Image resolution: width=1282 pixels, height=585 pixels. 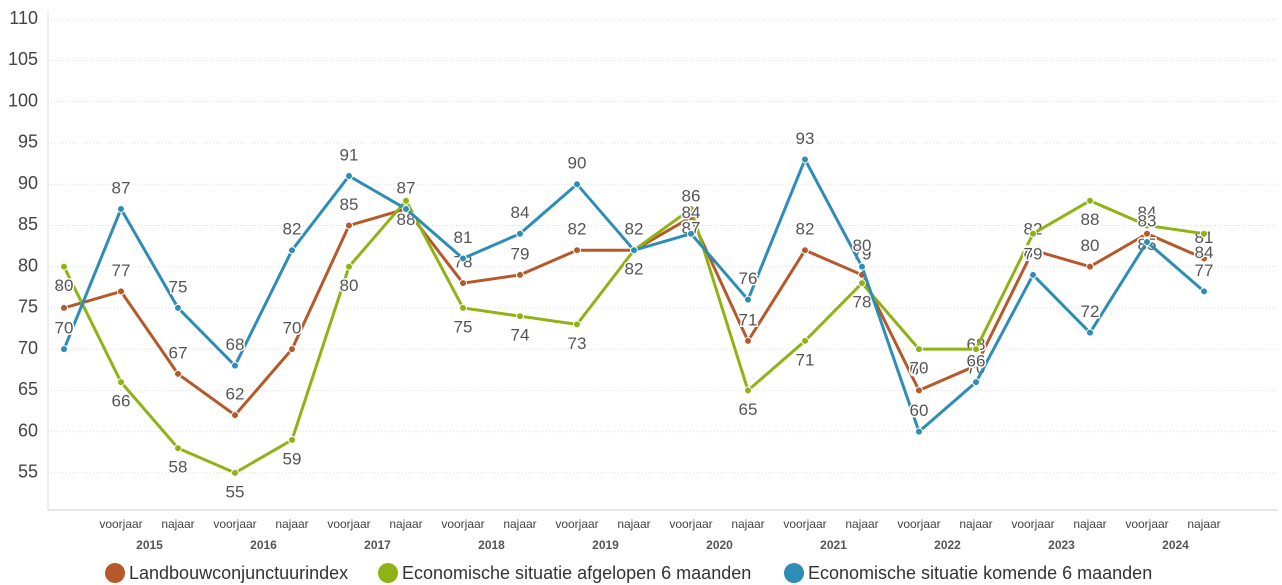 I want to click on data-label: 58, so click(x=178, y=467).